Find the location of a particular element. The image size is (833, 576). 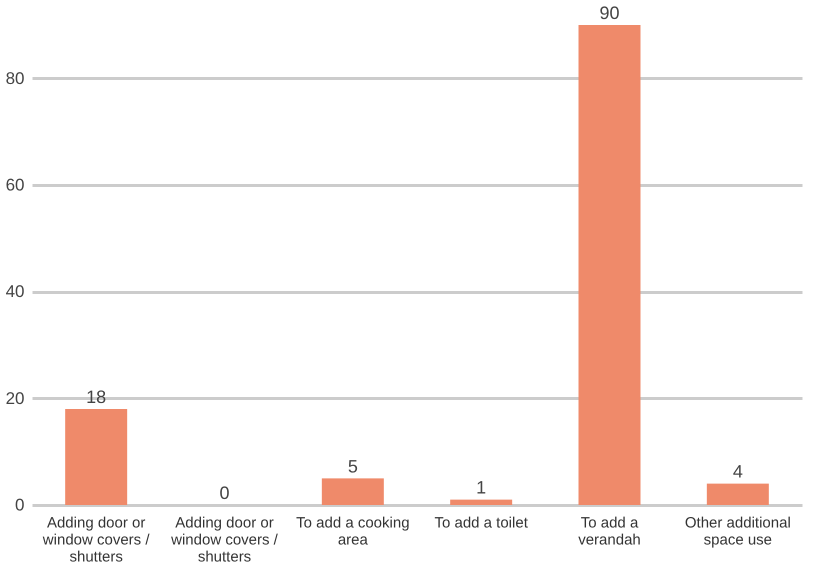

data-label: 1 is located at coordinates (481, 488).